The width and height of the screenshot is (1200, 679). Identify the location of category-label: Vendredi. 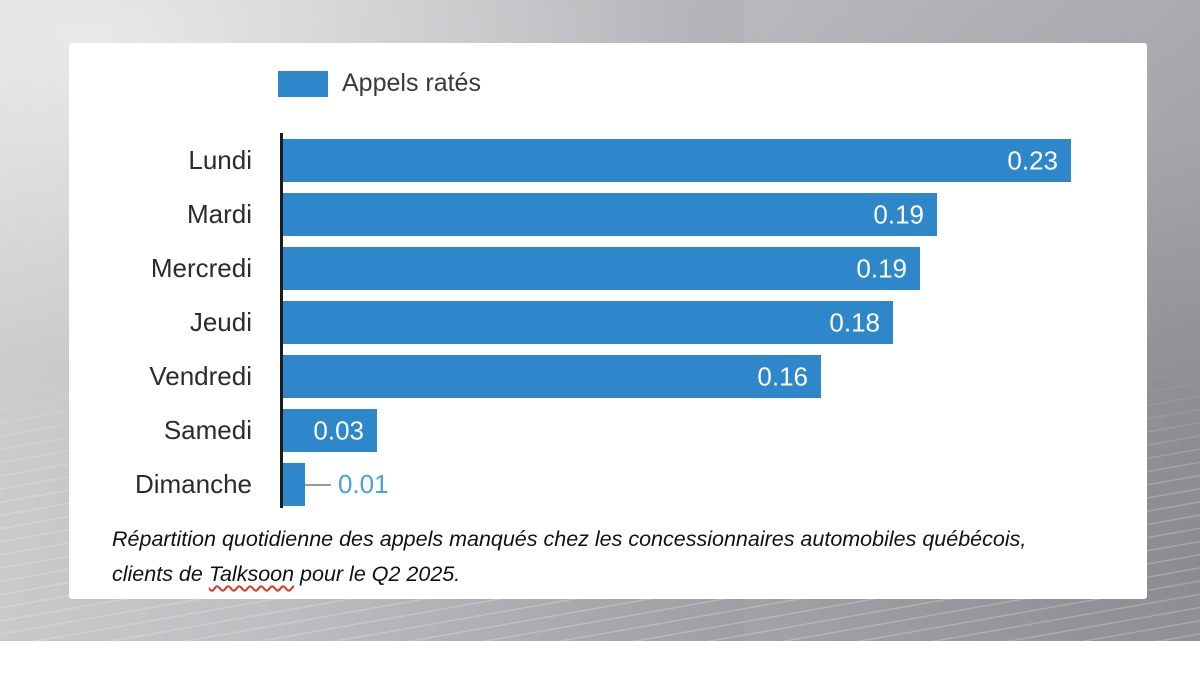
(160, 376).